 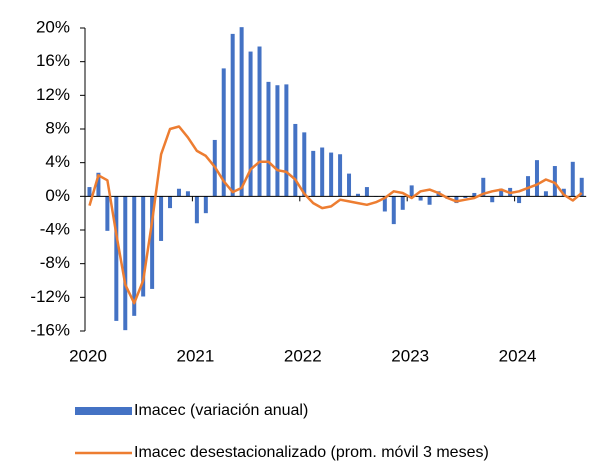 I want to click on y-tick-label: -12%, so click(x=50, y=296).